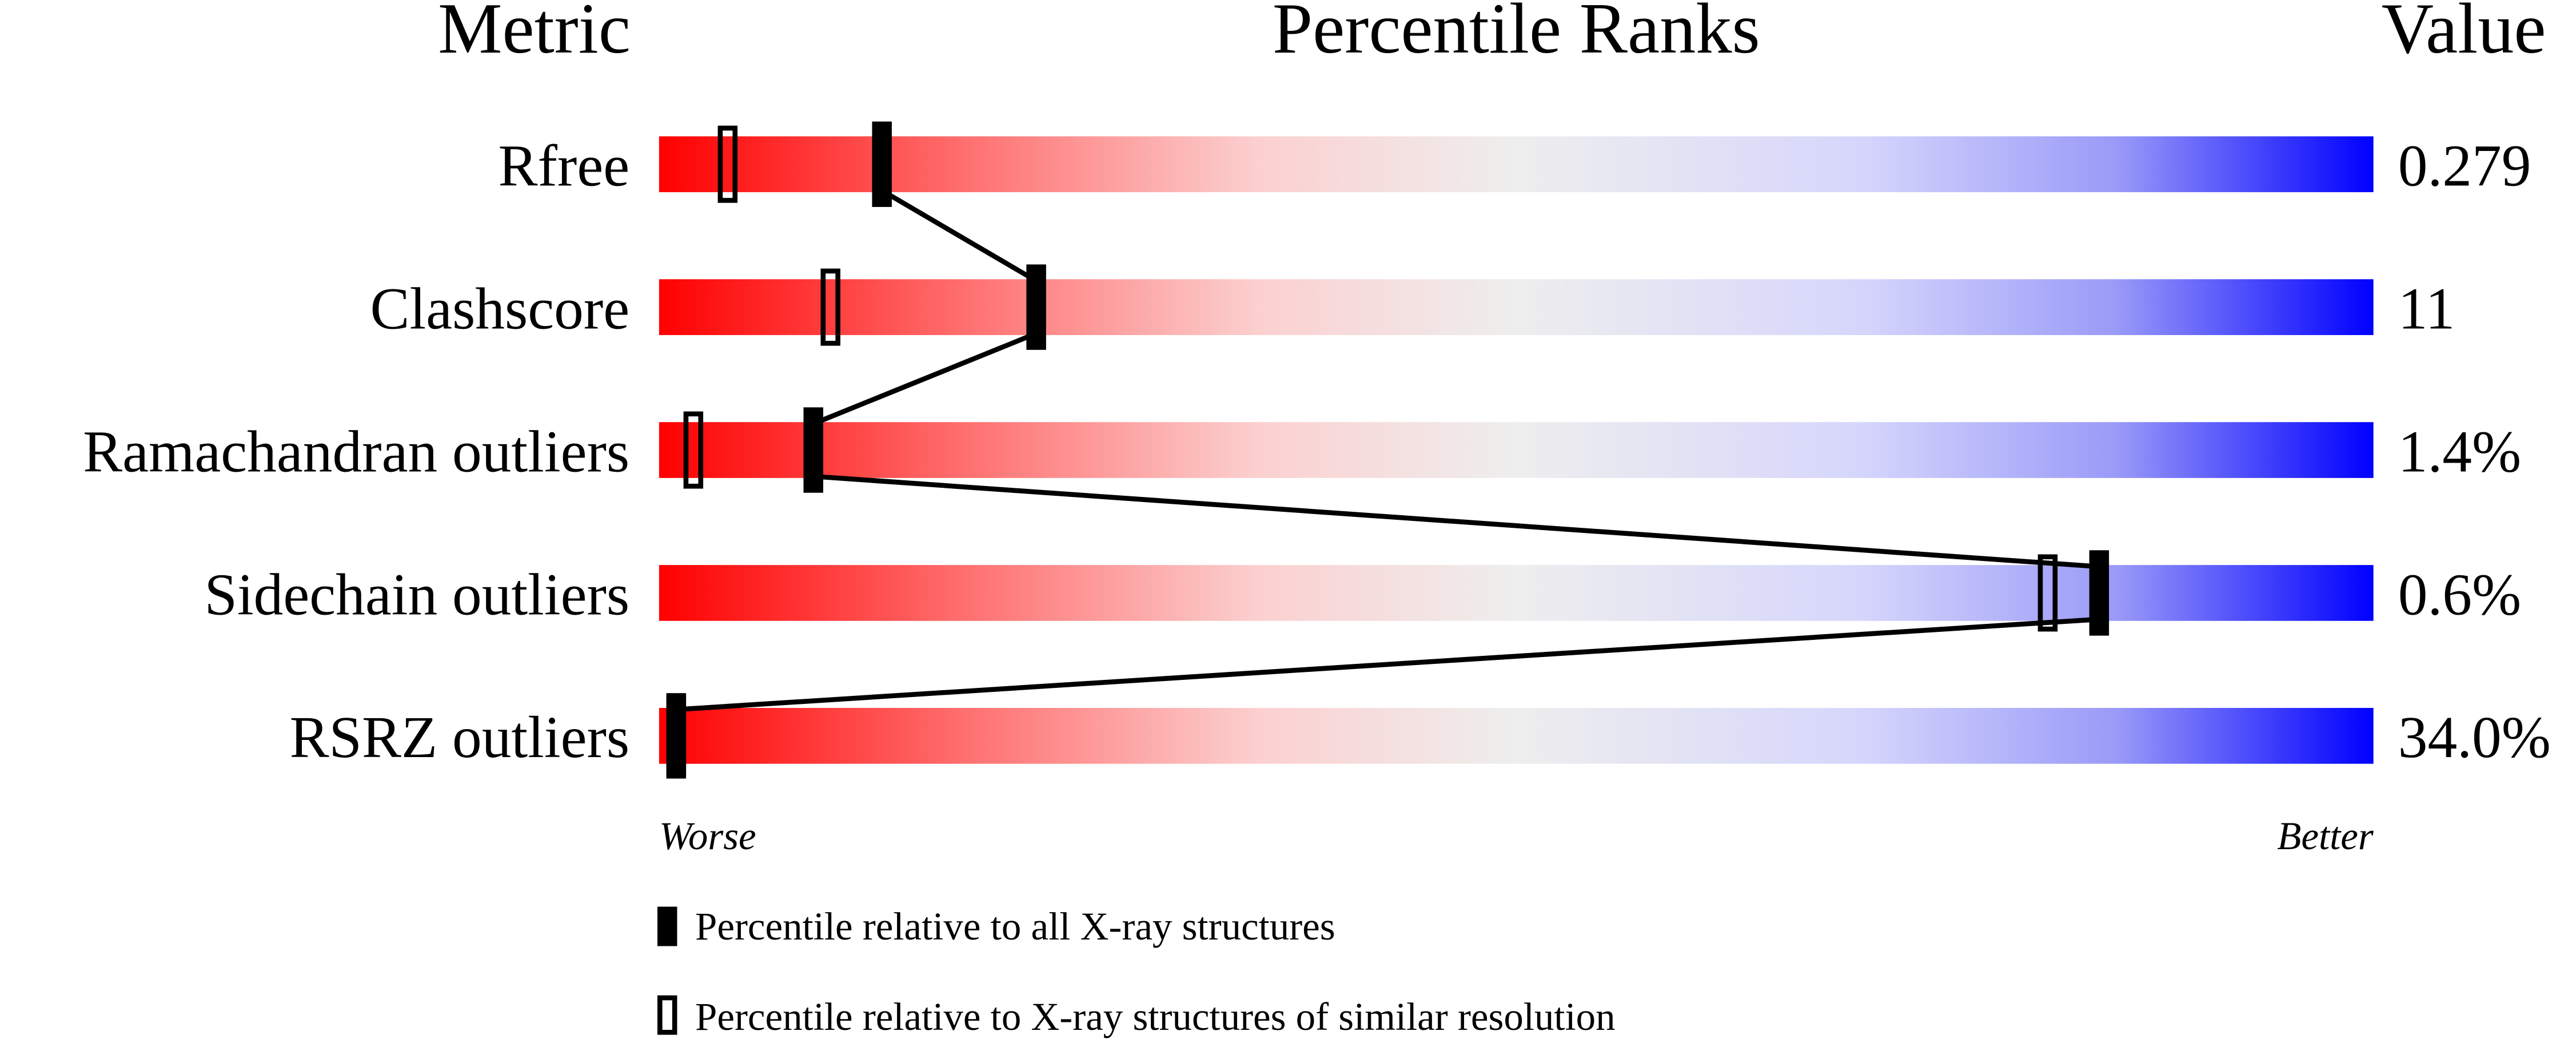 The width and height of the screenshot is (2576, 1043). I want to click on axis-worse-label: Worse, so click(707, 836).